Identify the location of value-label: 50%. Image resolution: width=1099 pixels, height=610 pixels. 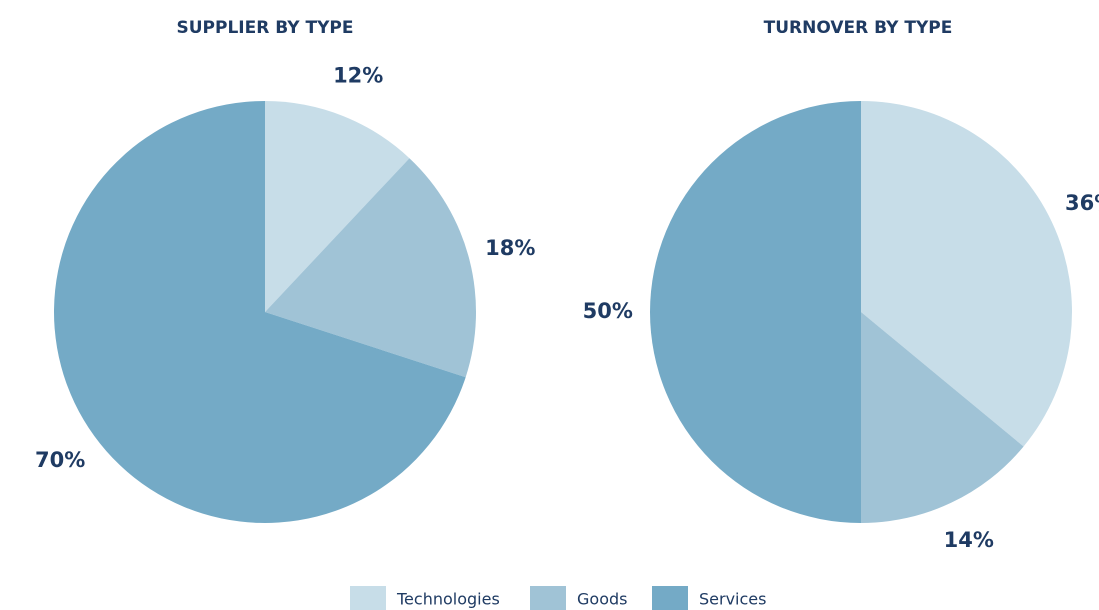
(608, 311).